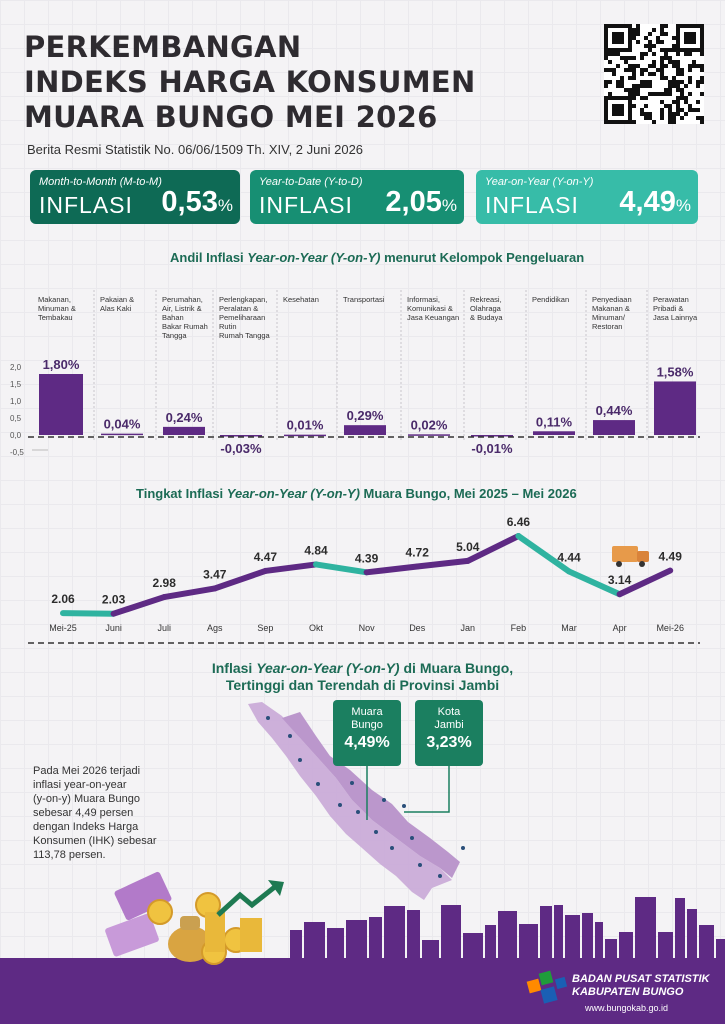 Image resolution: width=725 pixels, height=1024 pixels. What do you see at coordinates (620, 580) in the screenshot?
I see `point-value-label: 3.14` at bounding box center [620, 580].